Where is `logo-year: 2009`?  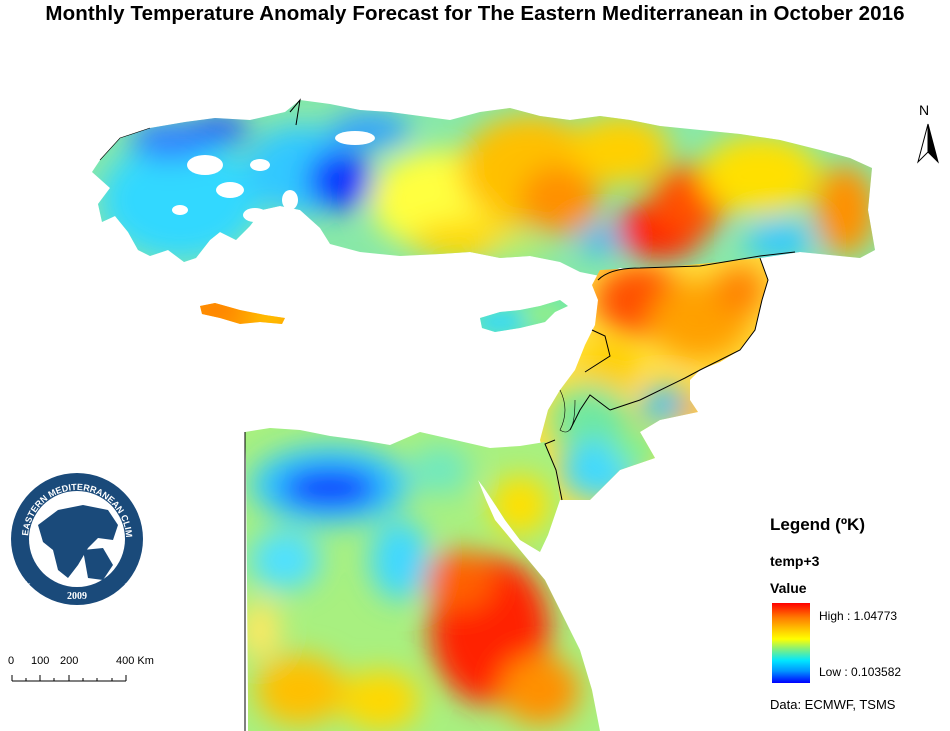 logo-year: 2009 is located at coordinates (77, 596).